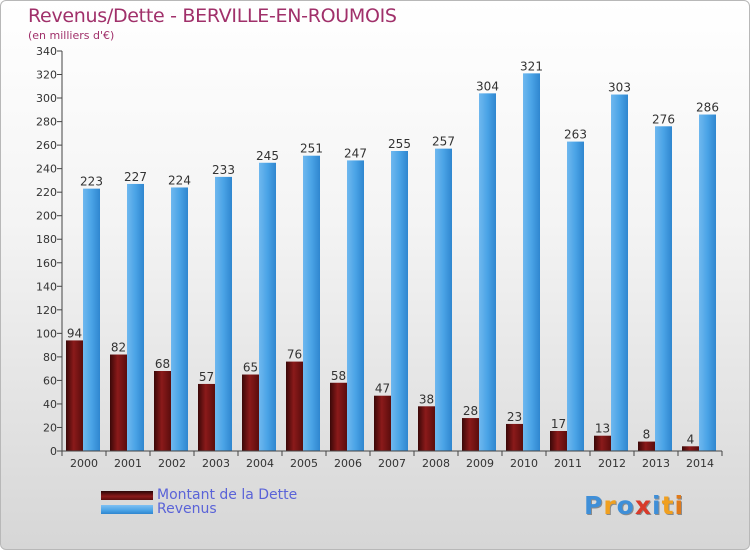 The height and width of the screenshot is (550, 750). I want to click on data-label-revenus: 227, so click(135, 177).